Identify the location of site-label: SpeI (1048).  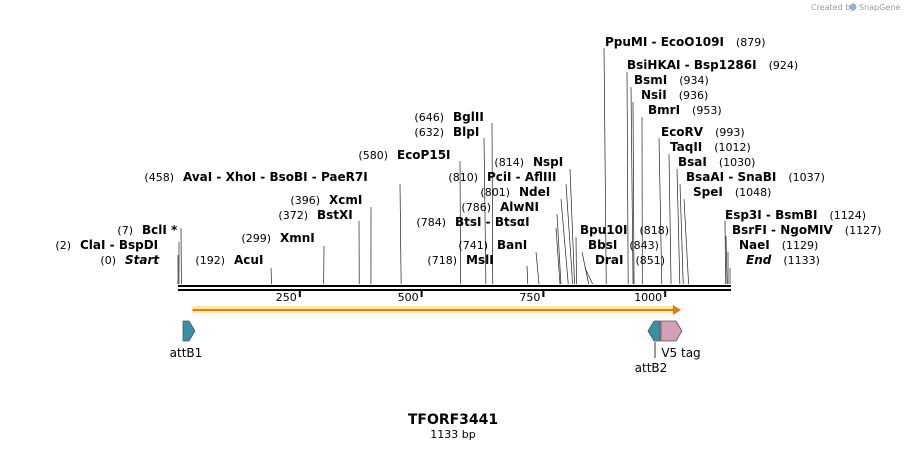
(732, 192).